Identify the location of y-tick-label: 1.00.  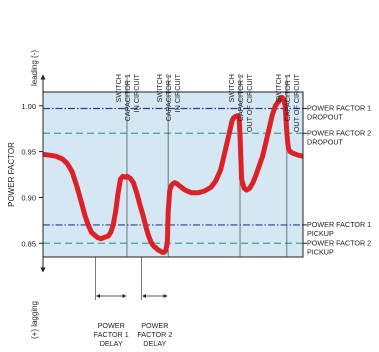
(28, 106).